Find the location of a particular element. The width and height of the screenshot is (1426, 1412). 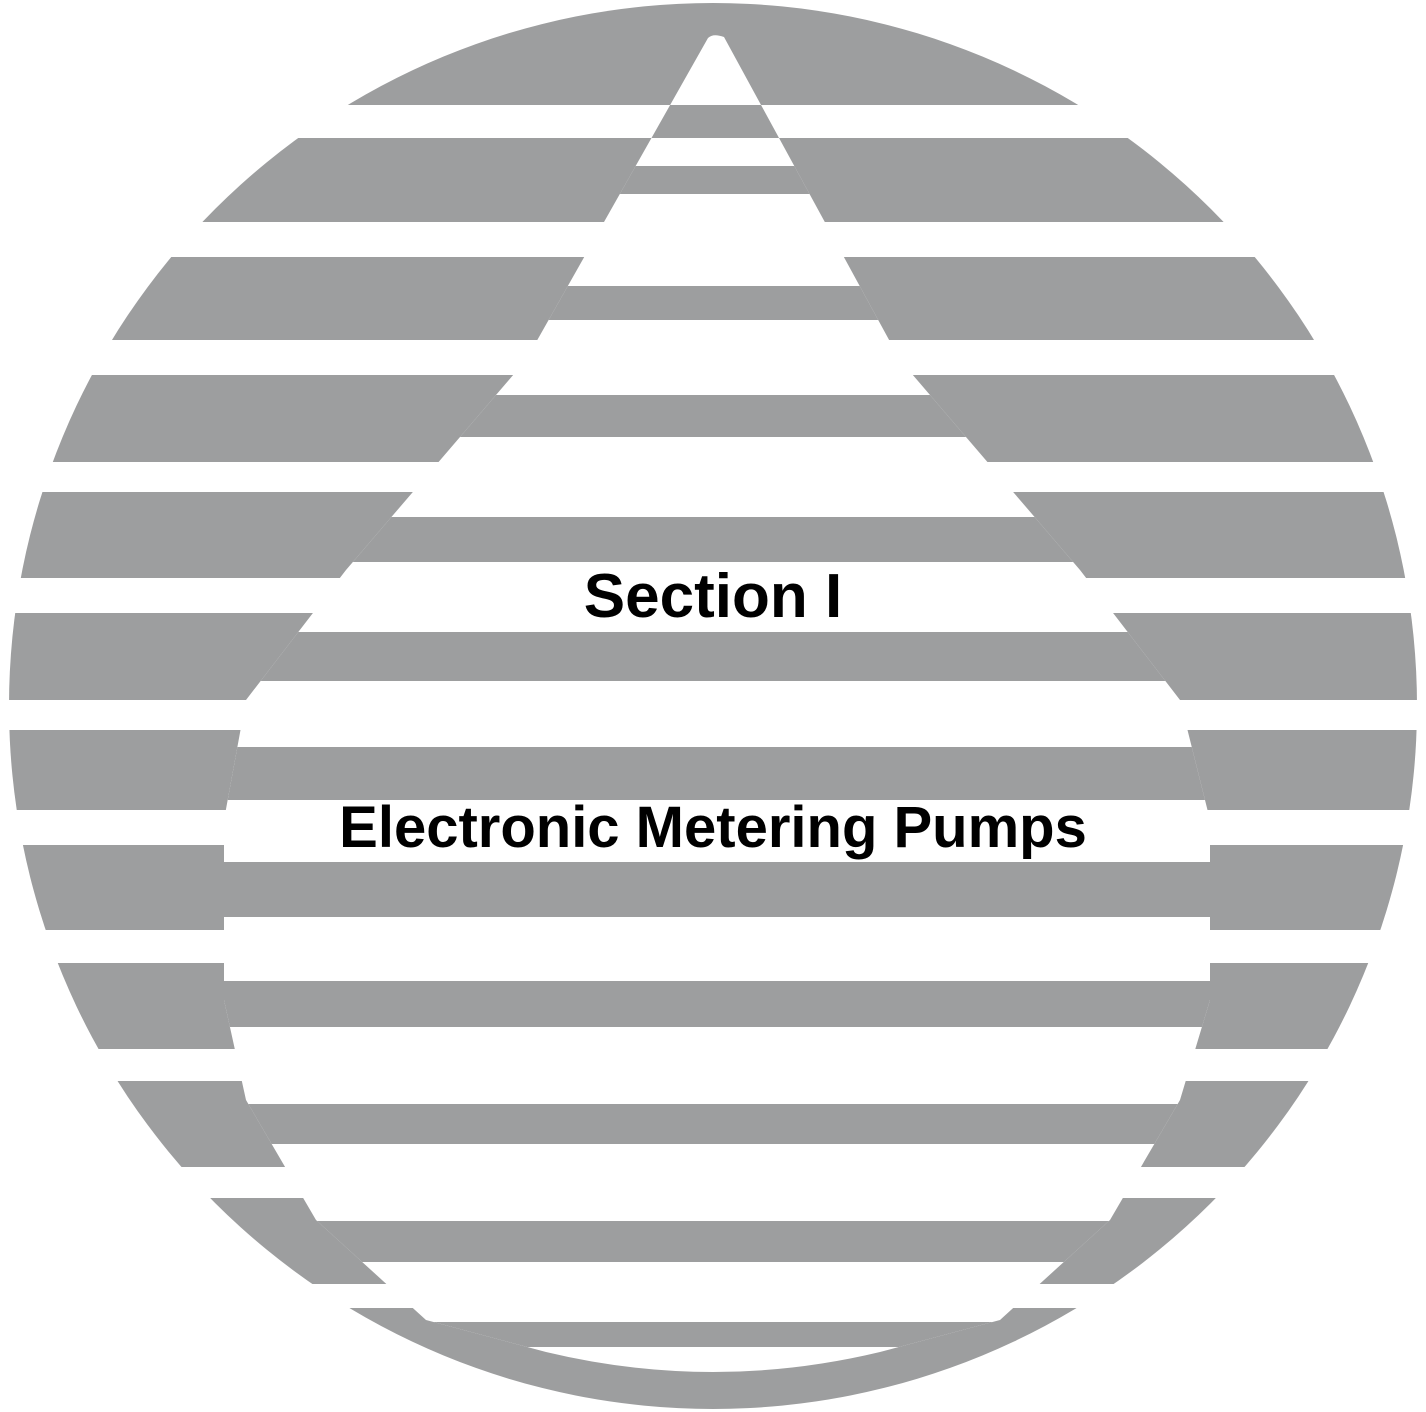

section-subtitle: Electronic Metering Pumps is located at coordinates (713, 827).